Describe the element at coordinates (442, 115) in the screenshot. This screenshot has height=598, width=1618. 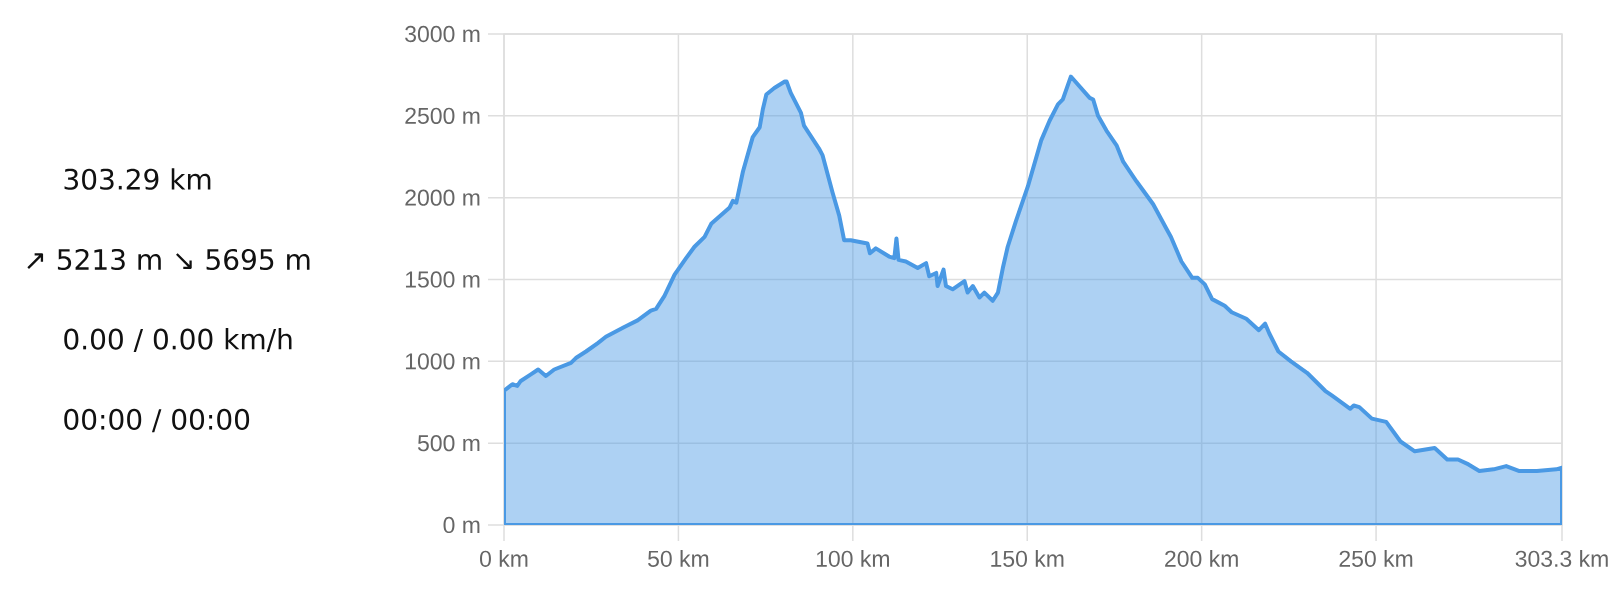
I see `y-tick-label: 2500 m` at that location.